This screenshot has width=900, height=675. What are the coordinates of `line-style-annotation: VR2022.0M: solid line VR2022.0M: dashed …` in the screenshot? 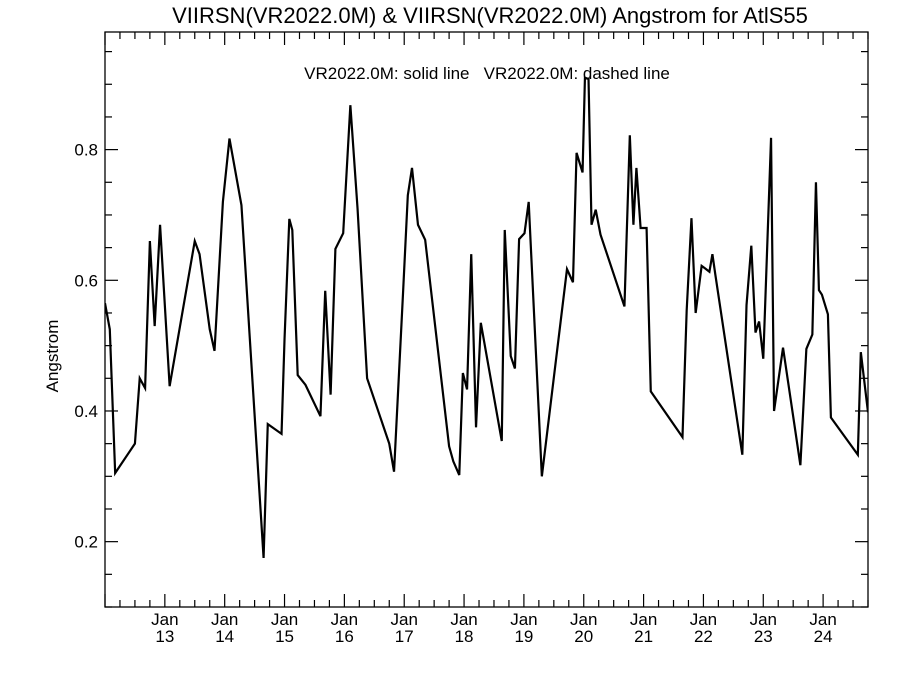 It's located at (487, 73).